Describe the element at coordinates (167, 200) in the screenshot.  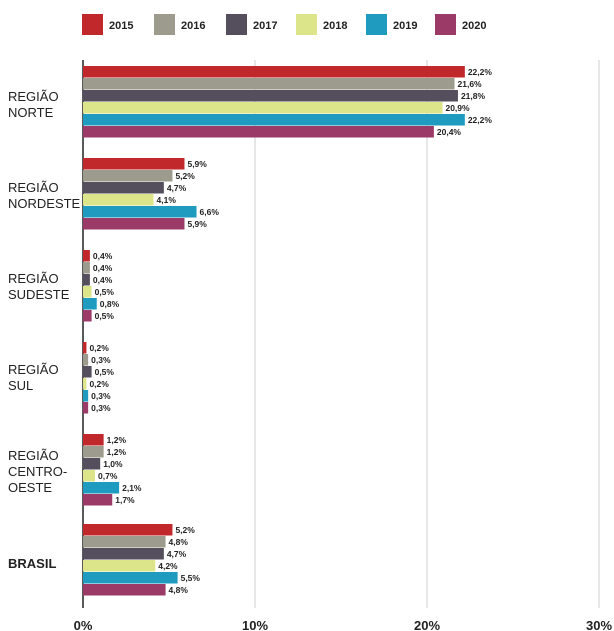
I see `bar-value-label: 4,1%` at that location.